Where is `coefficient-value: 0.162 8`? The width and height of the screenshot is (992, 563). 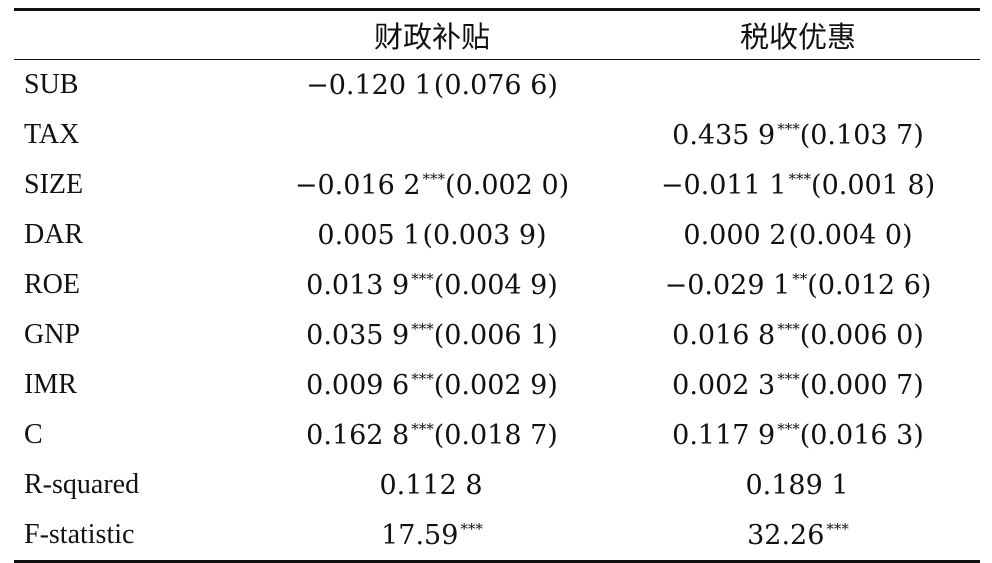
coefficient-value: 0.162 8 is located at coordinates (358, 435).